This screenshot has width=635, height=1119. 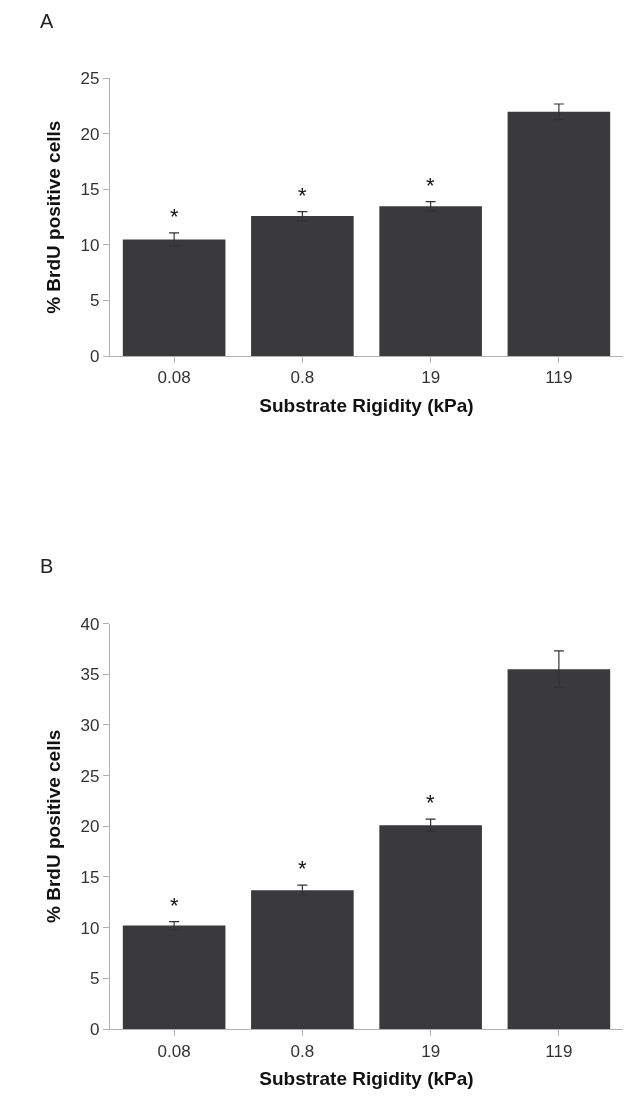 What do you see at coordinates (174, 977) in the screenshot?
I see `bar` at bounding box center [174, 977].